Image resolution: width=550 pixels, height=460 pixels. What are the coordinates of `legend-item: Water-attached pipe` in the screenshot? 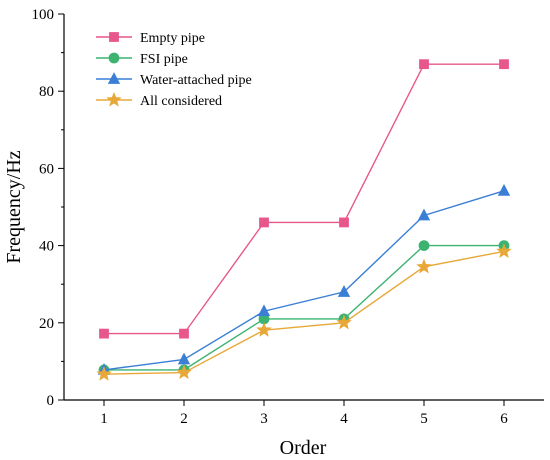 It's located at (174, 80).